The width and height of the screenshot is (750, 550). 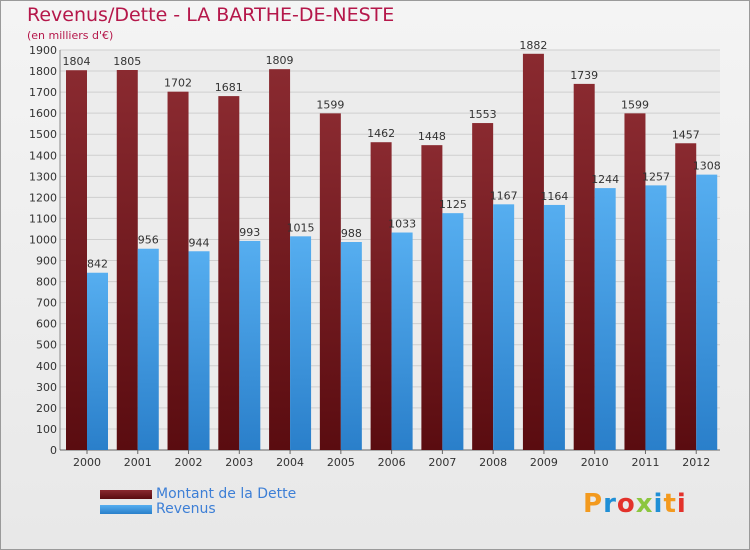 I want to click on y-tick-label: 500, so click(x=46, y=345).